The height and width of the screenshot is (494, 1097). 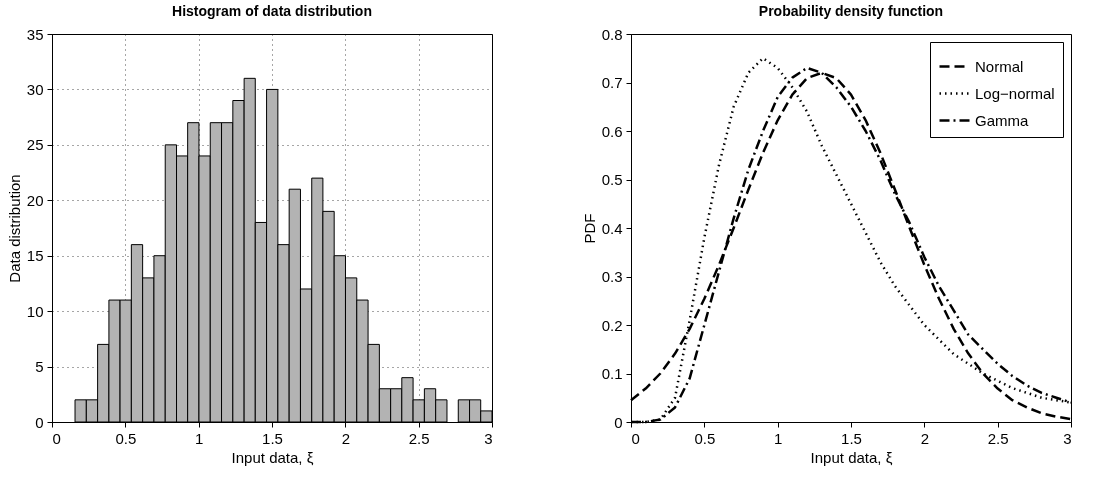 I want to click on y-tick-label: 30, so click(x=35, y=89).